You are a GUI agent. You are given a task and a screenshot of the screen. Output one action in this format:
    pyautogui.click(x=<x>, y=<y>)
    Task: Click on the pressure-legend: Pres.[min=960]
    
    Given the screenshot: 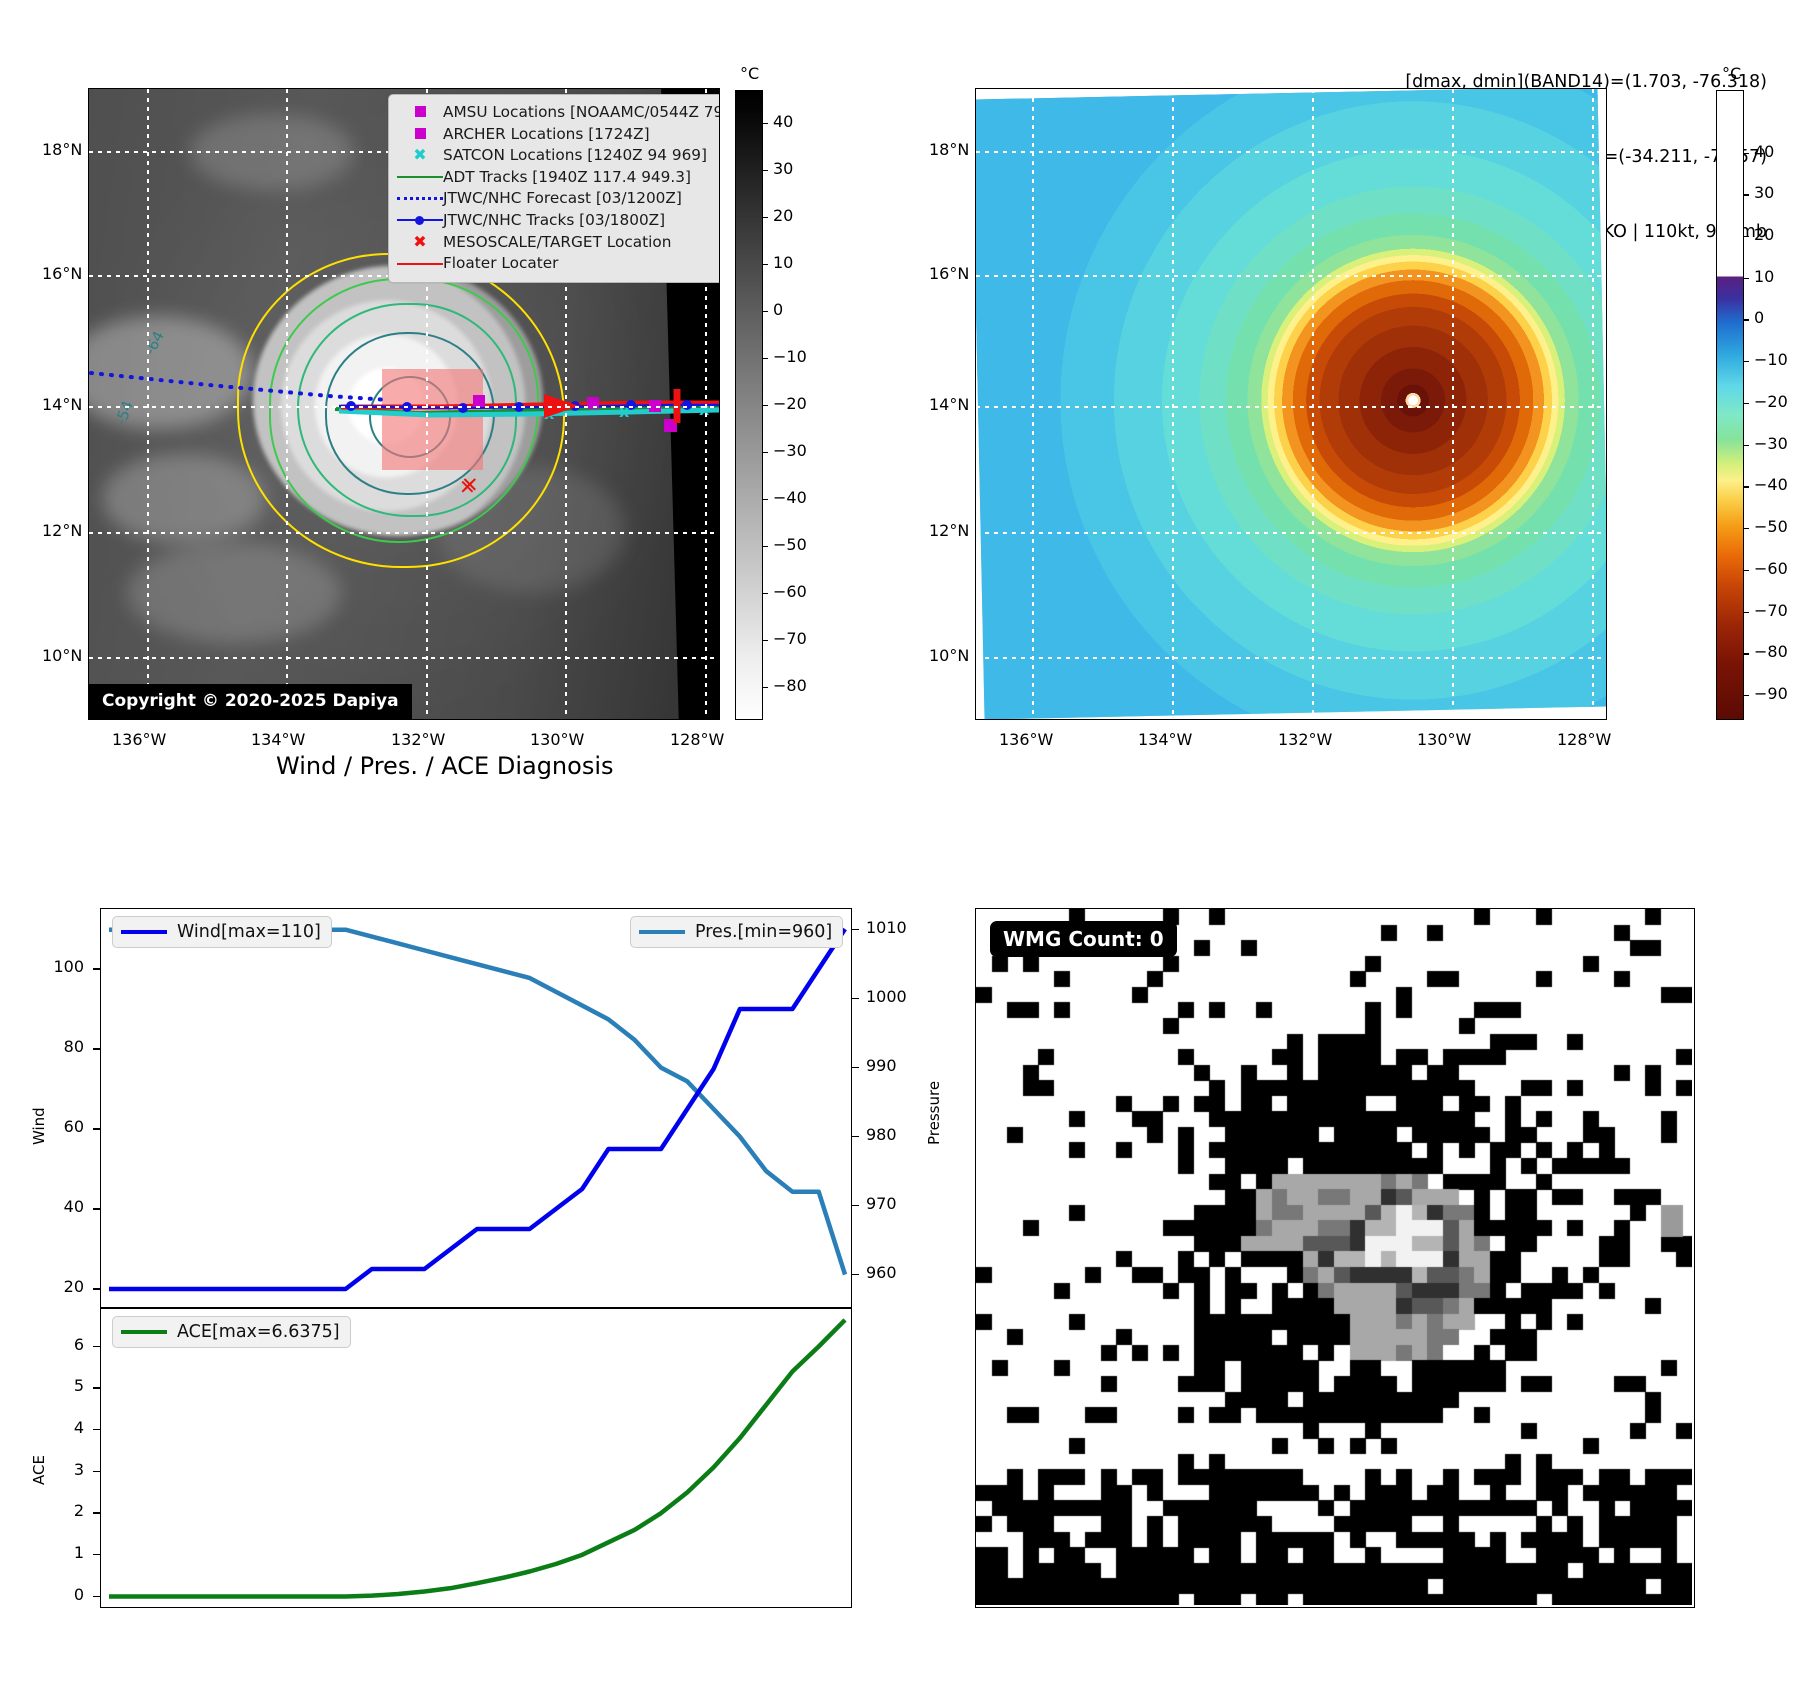 What is the action you would take?
    pyautogui.click(x=737, y=932)
    